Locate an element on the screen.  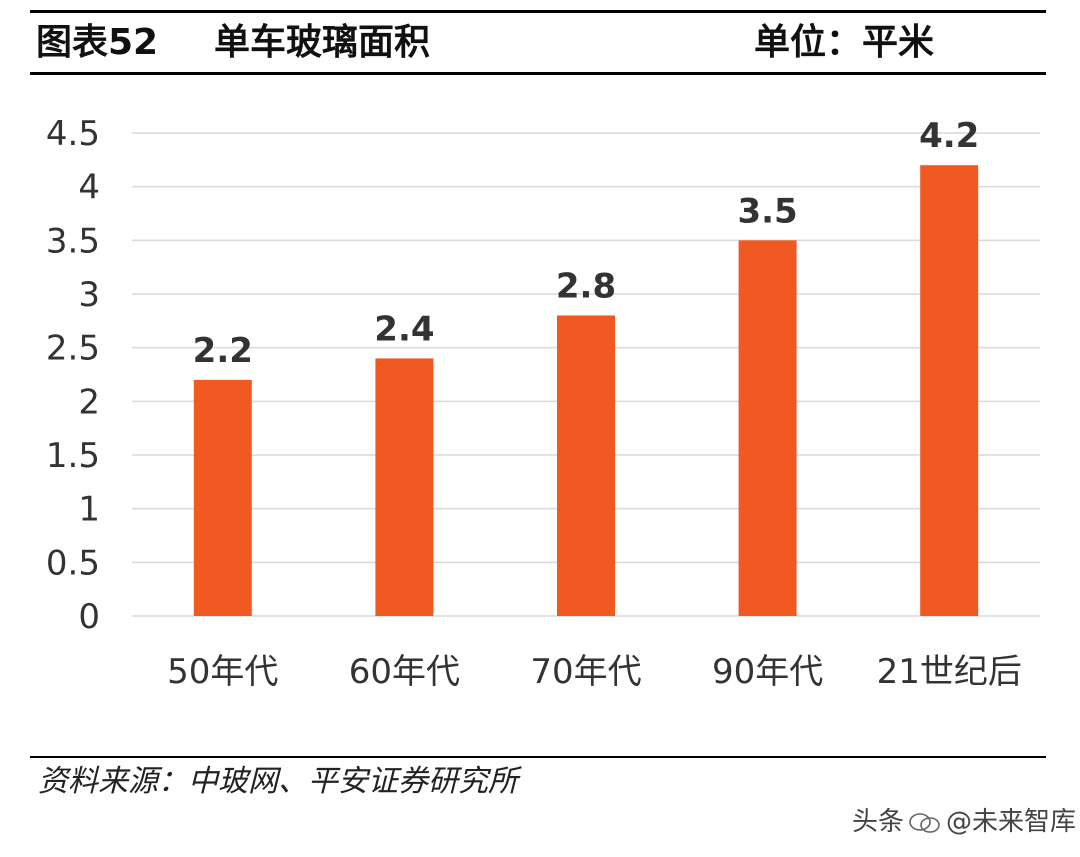
watermark: 头条 @未来智库 is located at coordinates (964, 822).